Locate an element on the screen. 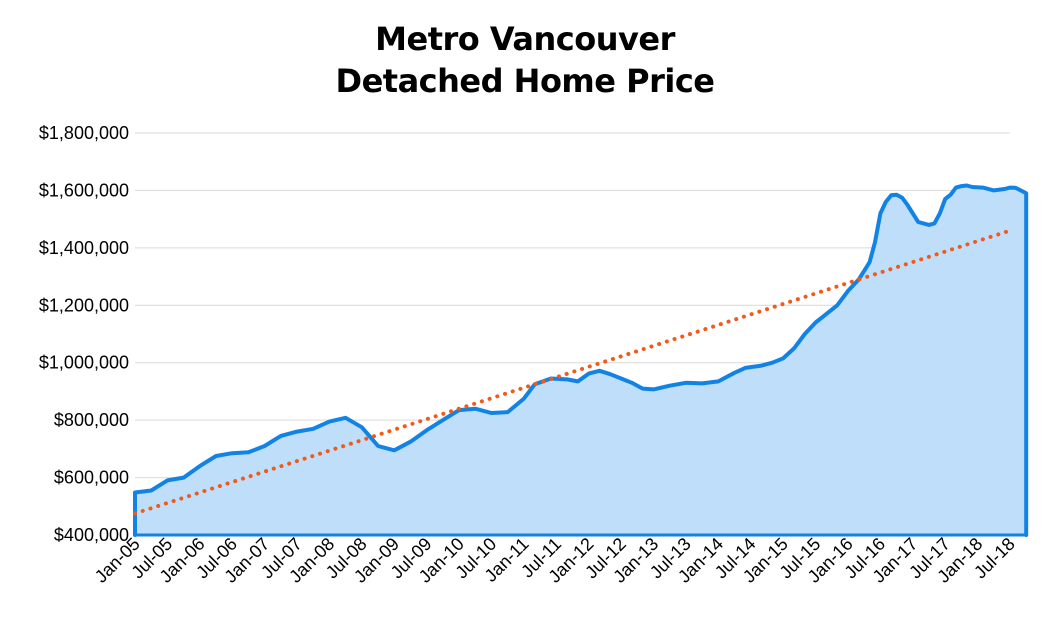  y-tick-label: $400,000 is located at coordinates (91, 535).